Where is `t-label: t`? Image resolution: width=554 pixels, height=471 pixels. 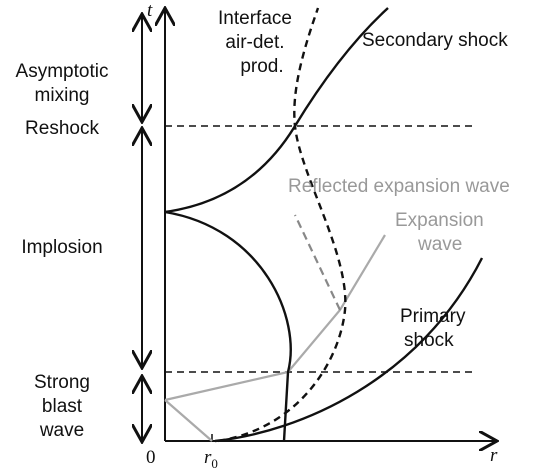 t-label: t is located at coordinates (150, 10).